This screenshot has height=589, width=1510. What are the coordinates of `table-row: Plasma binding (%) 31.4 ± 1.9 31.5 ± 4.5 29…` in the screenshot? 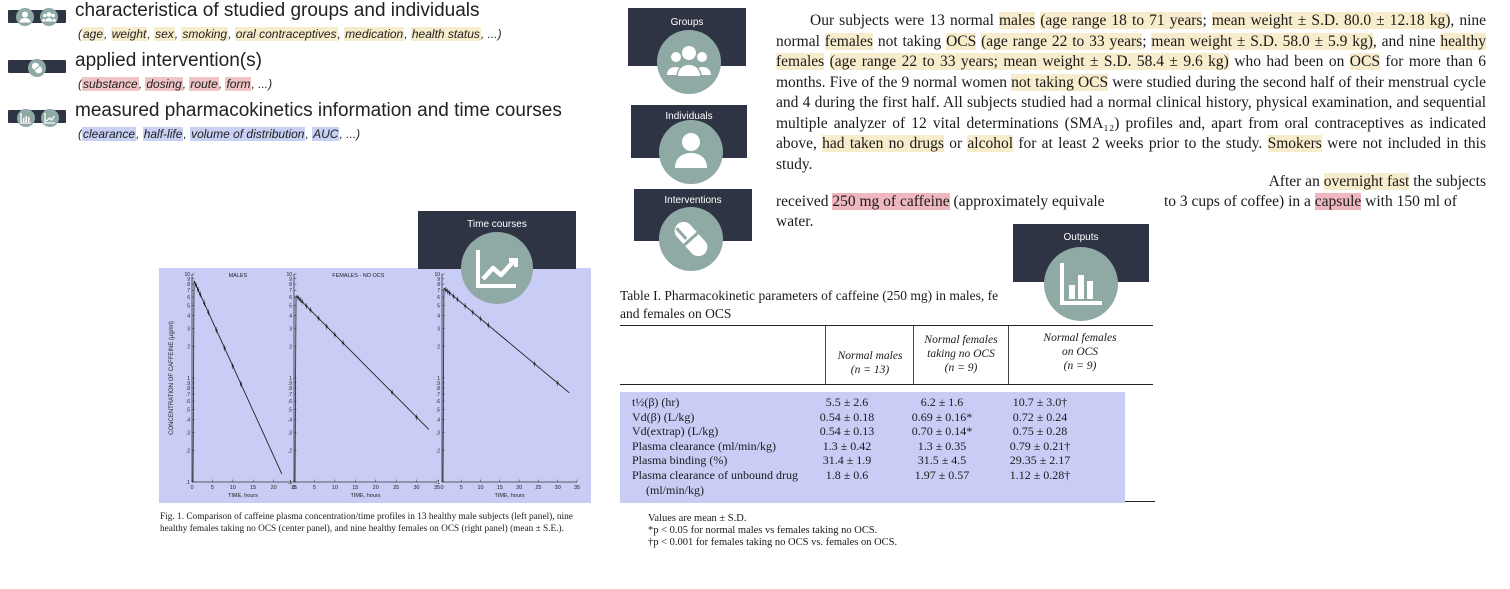 It's located at (882, 460).